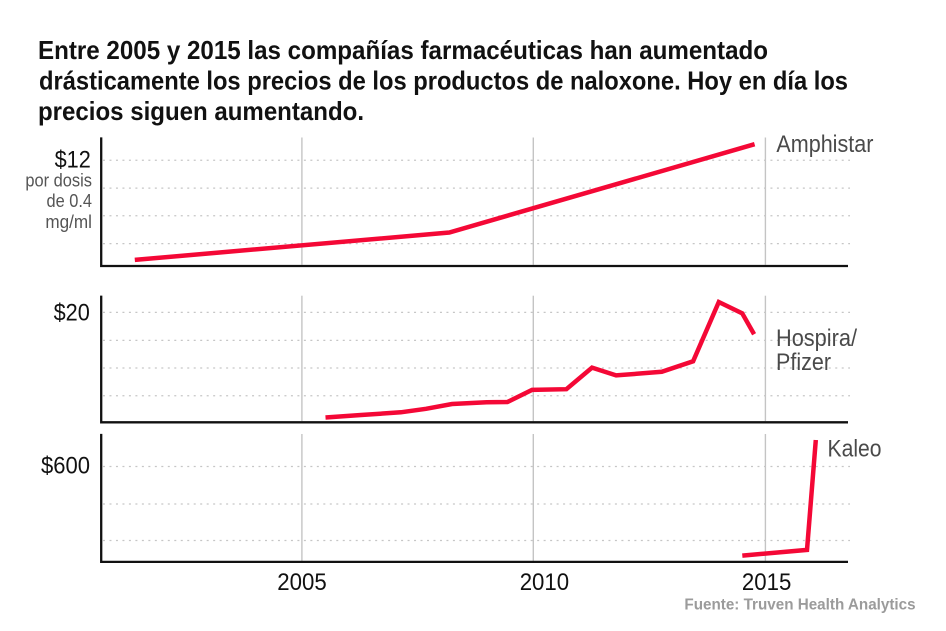 The image size is (946, 631). Describe the element at coordinates (824, 144) in the screenshot. I see `svg-text: Amphistar` at that location.